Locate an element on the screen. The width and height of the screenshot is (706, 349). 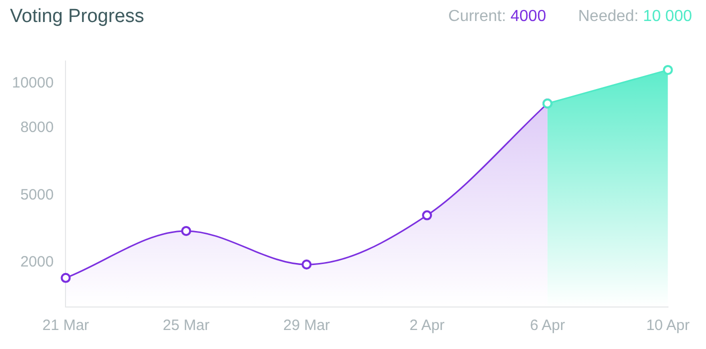
x-tick-label: 6 Apr is located at coordinates (547, 325).